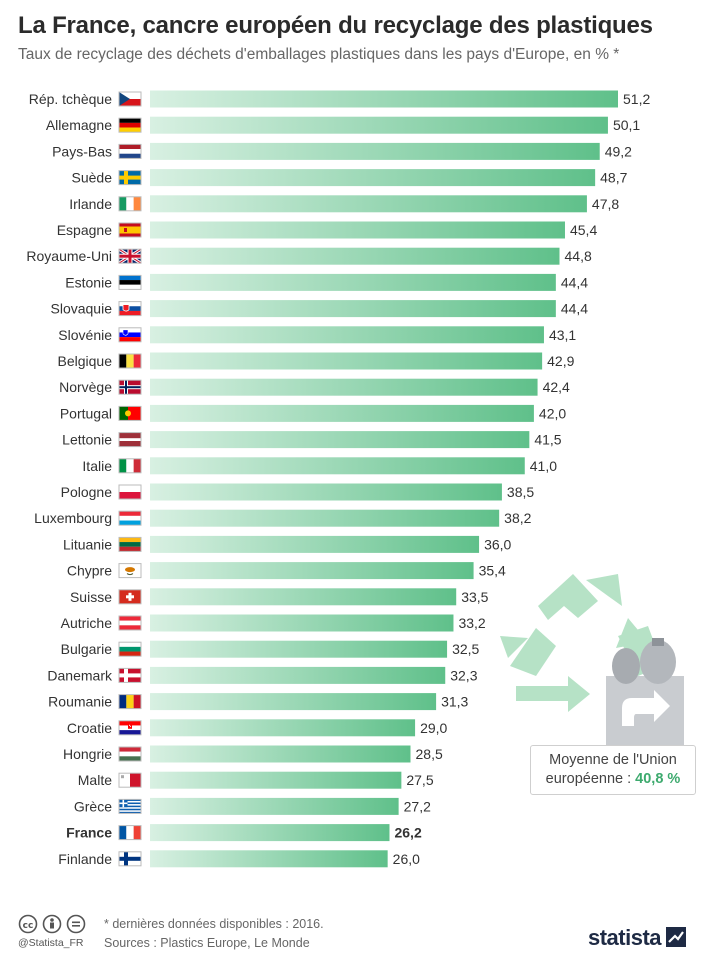 This screenshot has width=704, height=960. Describe the element at coordinates (130, 125) in the screenshot. I see `flag-icon-allemagne` at that location.